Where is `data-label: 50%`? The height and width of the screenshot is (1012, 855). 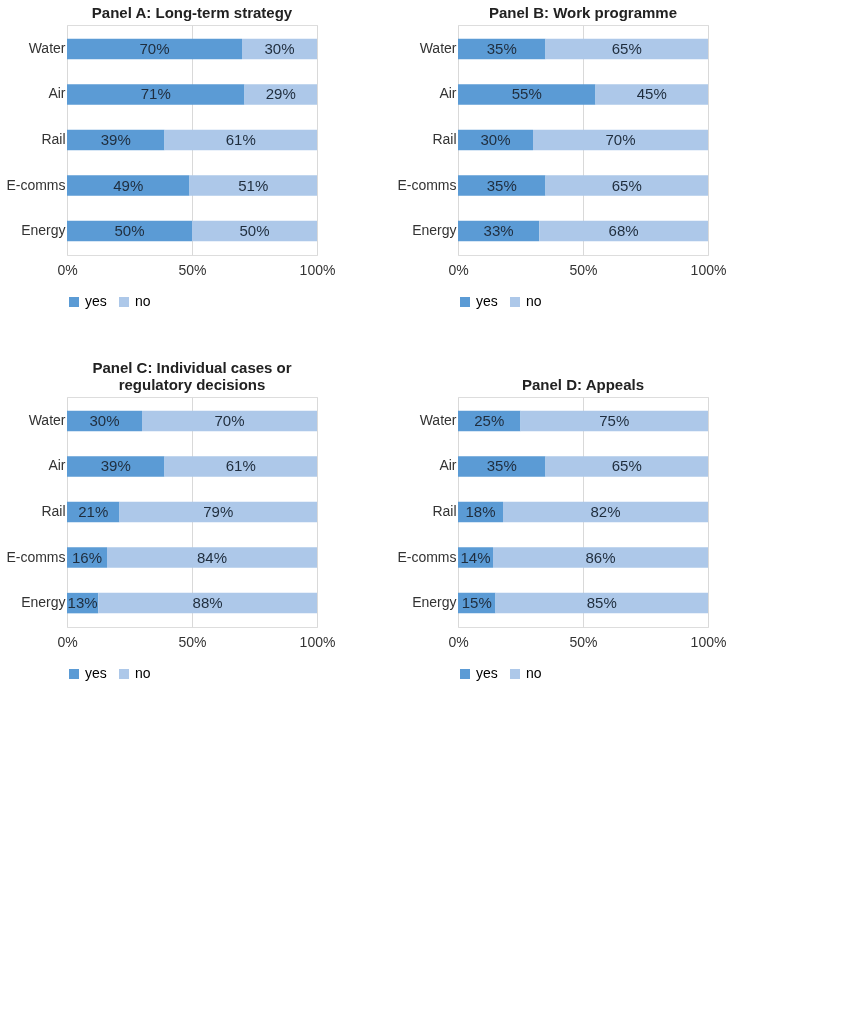
data-label: 50% is located at coordinates (254, 231).